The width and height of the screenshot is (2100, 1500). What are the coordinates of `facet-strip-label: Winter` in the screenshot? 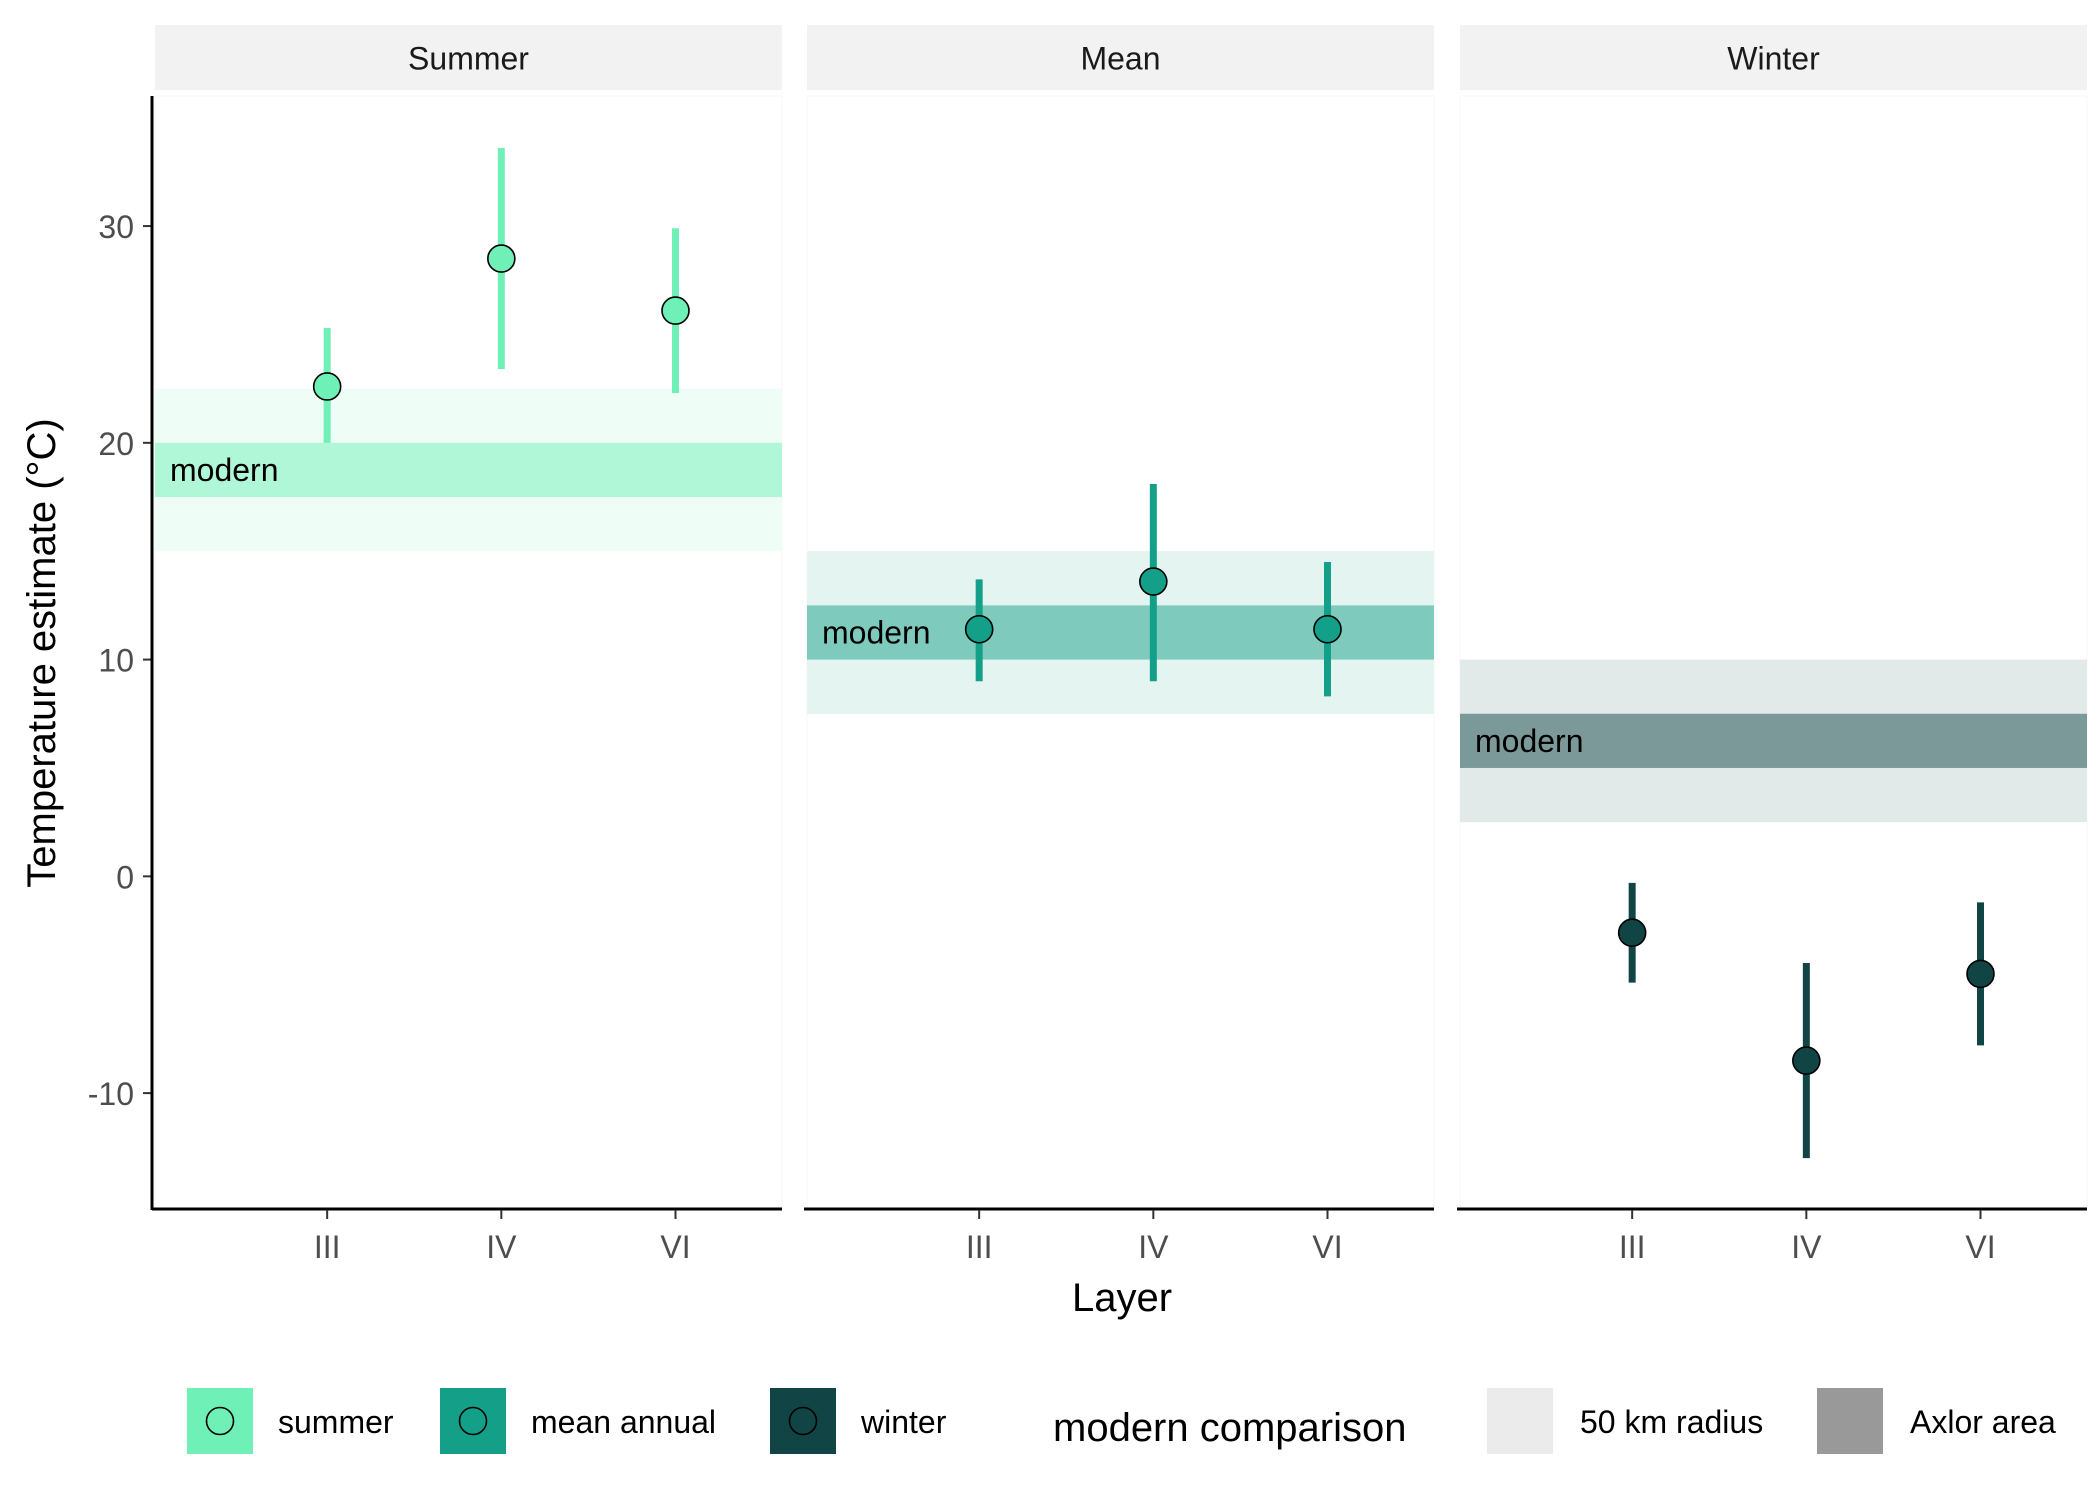 It's located at (1773, 59).